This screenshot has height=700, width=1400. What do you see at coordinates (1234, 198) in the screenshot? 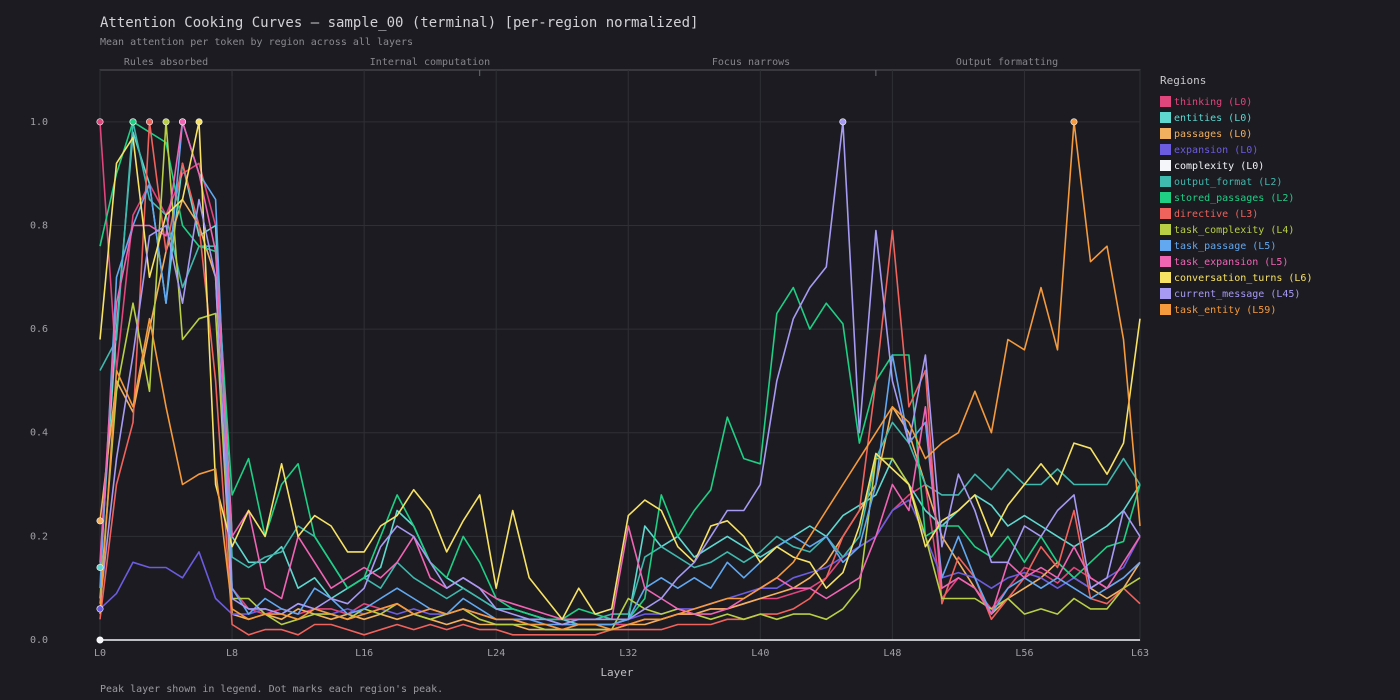
I see `legend-label: stored_passages (L2)` at bounding box center [1234, 198].